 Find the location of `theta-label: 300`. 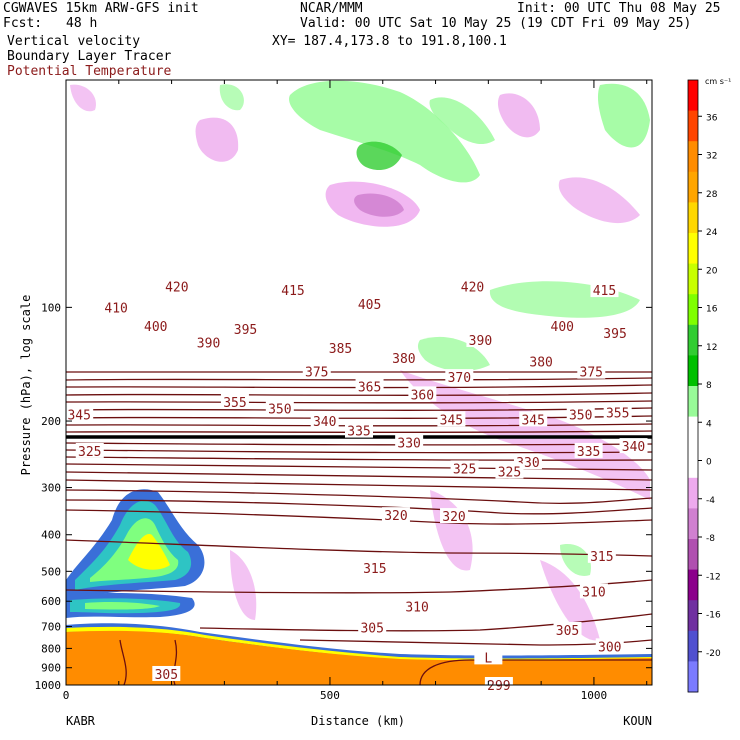

theta-label: 300 is located at coordinates (609, 647).